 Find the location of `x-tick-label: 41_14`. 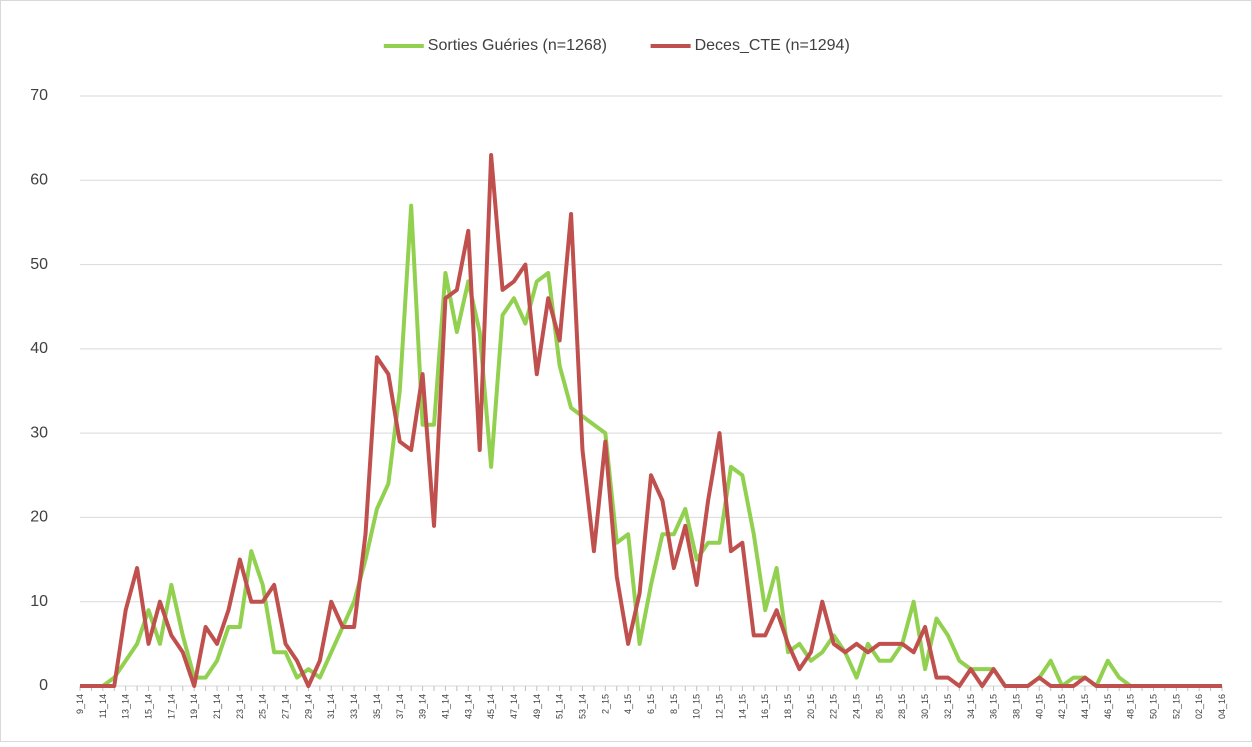

x-tick-label: 41_14 is located at coordinates (445, 706).